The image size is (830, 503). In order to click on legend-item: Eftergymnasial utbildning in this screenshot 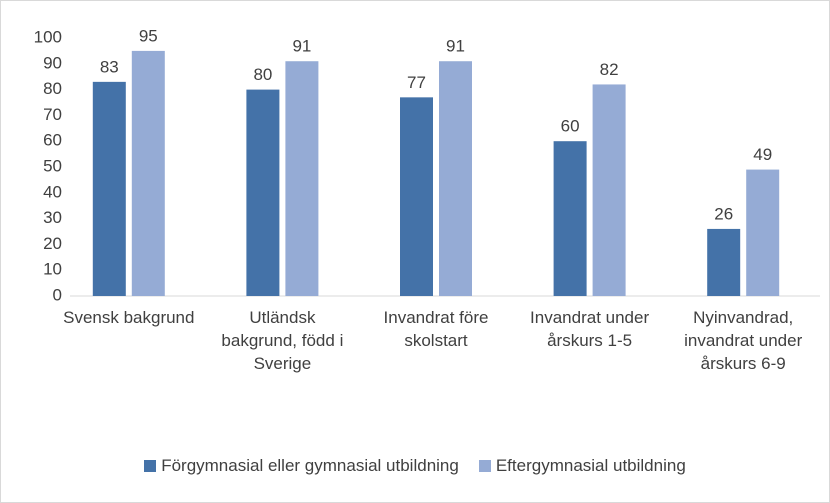, I will do `click(582, 466)`.